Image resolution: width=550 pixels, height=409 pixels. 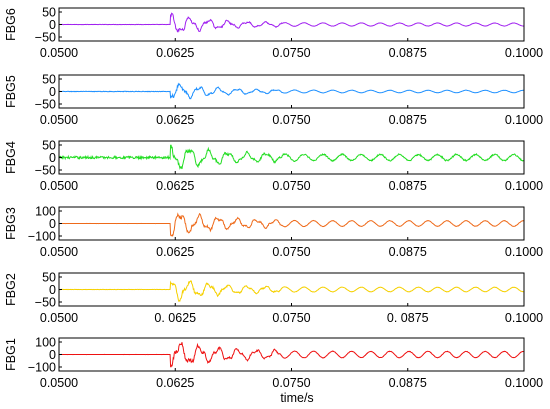 What do you see at coordinates (291, 157) in the screenshot?
I see `series-line-fbg4` at bounding box center [291, 157].